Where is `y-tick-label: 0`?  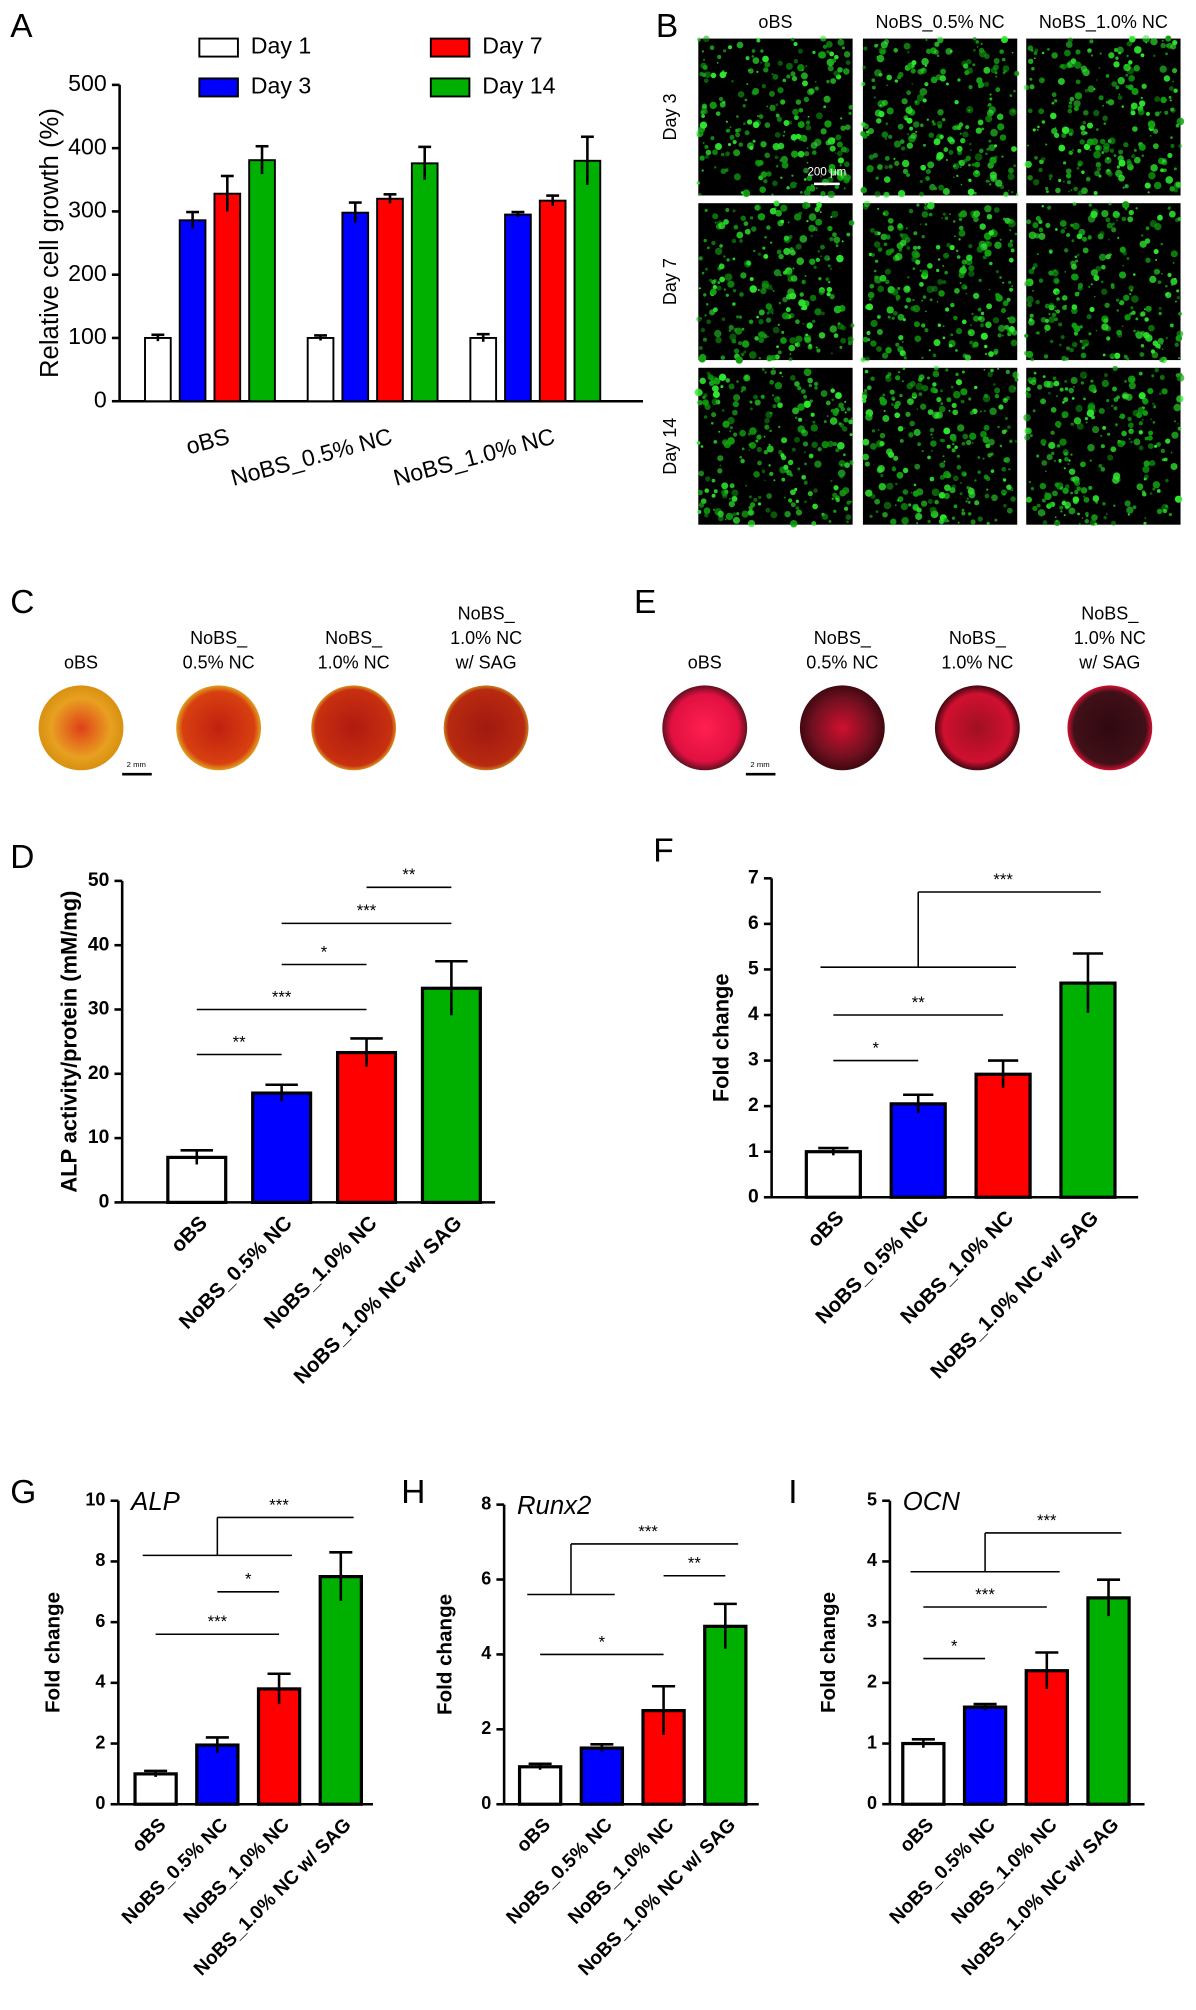
y-tick-label: 0 is located at coordinates (753, 1196).